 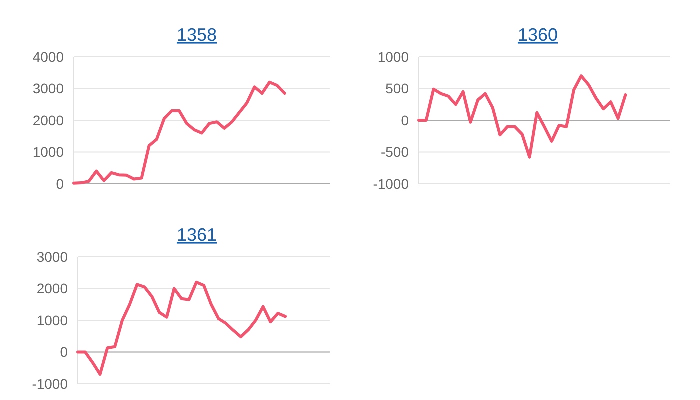 What do you see at coordinates (48, 56) in the screenshot?
I see `y-tick-label: 4000` at bounding box center [48, 56].